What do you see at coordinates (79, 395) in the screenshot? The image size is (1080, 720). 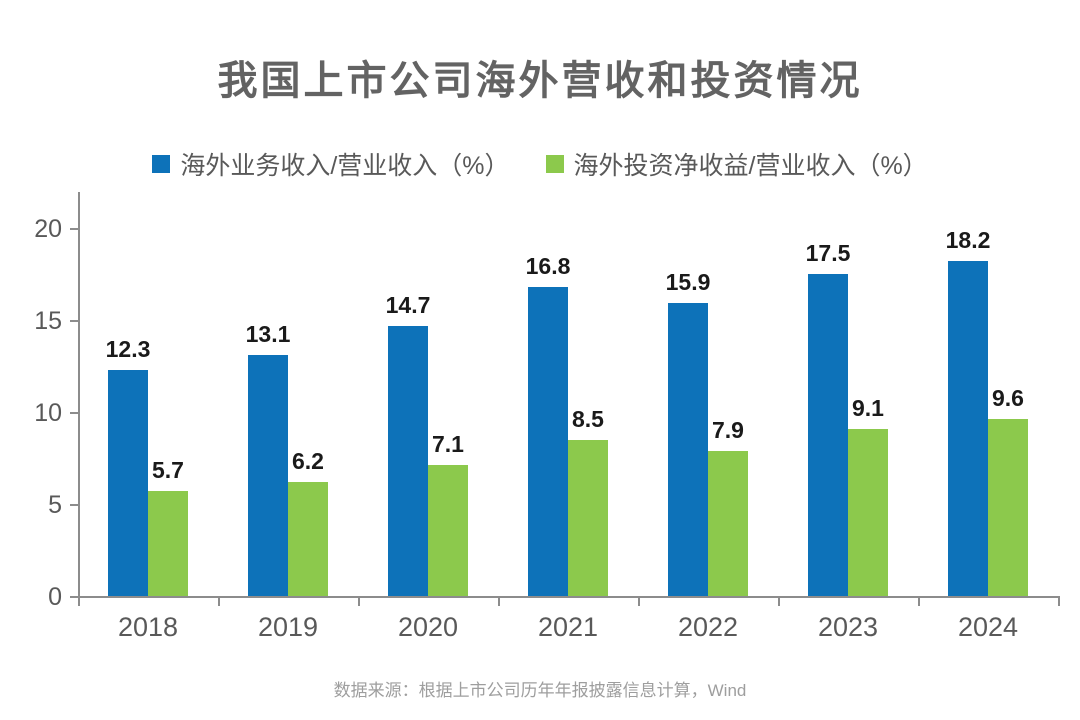 I see `y-axis-line` at bounding box center [79, 395].